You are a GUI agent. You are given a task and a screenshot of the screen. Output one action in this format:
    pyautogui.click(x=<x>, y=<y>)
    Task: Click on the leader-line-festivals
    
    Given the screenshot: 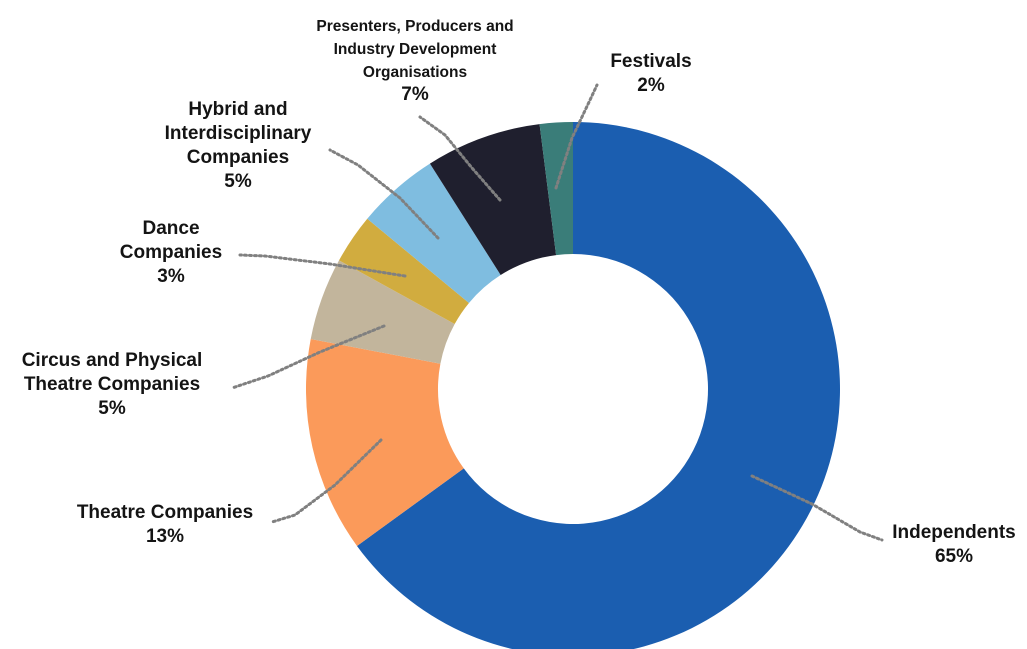 What is the action you would take?
    pyautogui.click(x=576, y=136)
    